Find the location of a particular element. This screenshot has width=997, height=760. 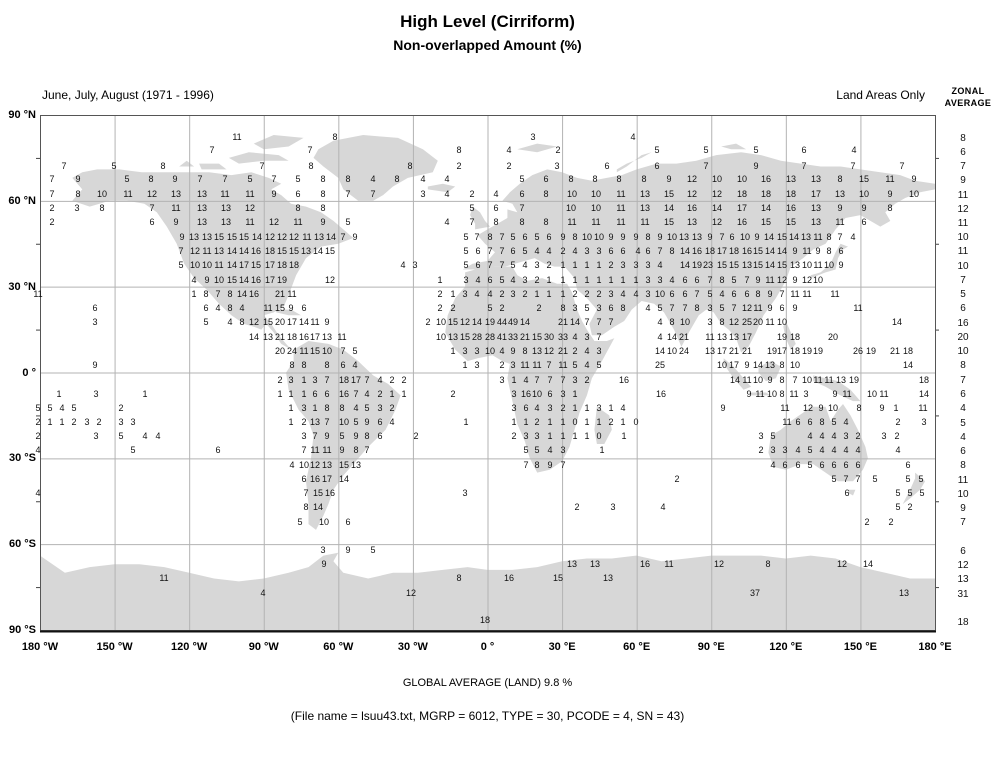

landmass-ellesmere is located at coordinates (278, 142).